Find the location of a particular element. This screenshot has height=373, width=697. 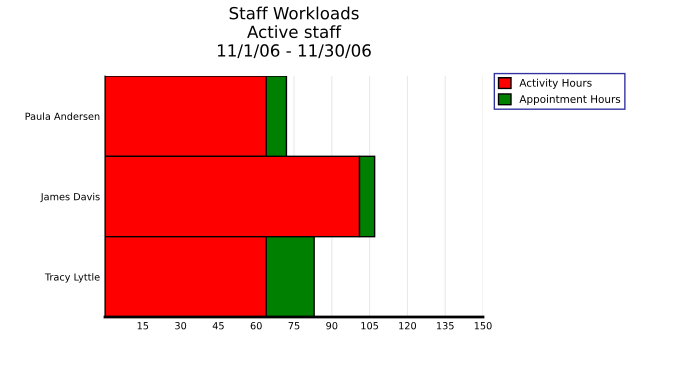

x-tick-label: 45 is located at coordinates (218, 326).